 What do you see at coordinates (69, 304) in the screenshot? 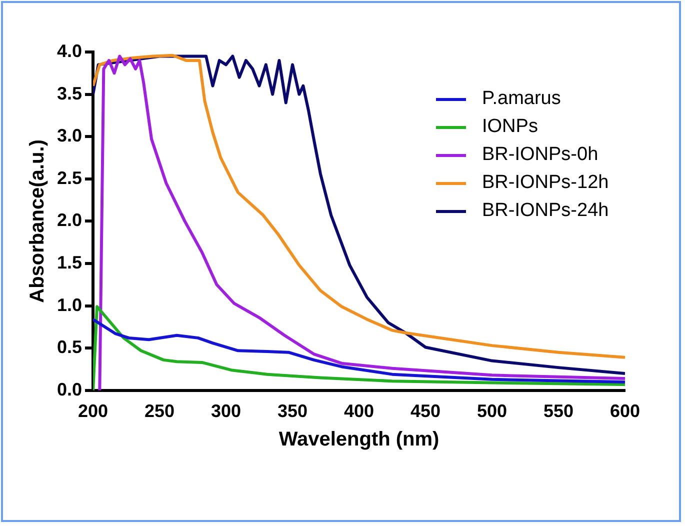
I see `y-tick-label: 1.0` at bounding box center [69, 304].